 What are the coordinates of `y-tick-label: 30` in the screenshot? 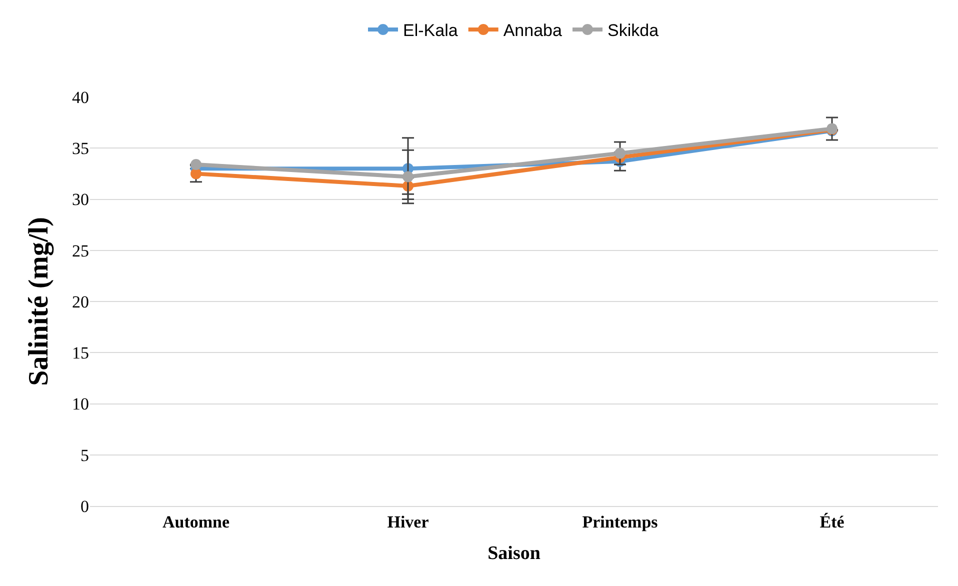 It's located at (80, 200).